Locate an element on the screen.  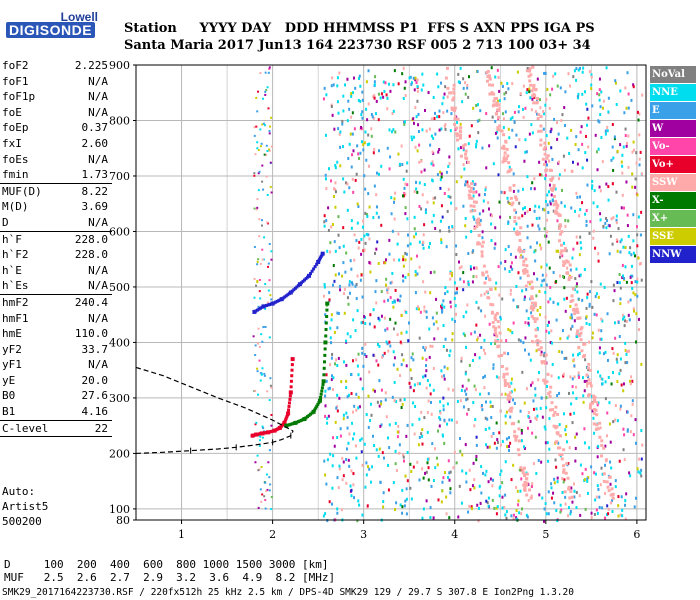
ordinary-trace-point is located at coordinates (292, 376).